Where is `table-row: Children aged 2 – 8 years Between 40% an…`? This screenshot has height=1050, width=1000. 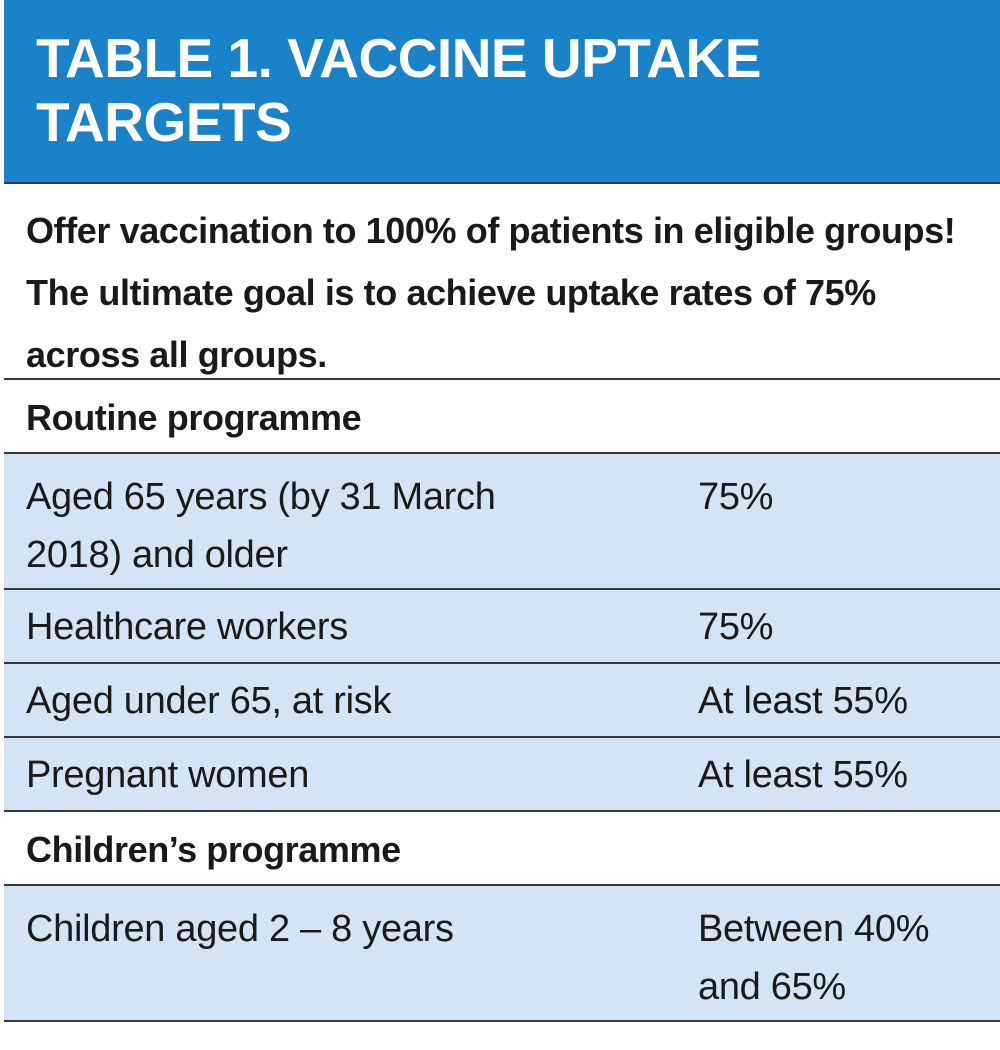
table-row: Children aged 2 – 8 years Between 40% an… is located at coordinates (502, 954).